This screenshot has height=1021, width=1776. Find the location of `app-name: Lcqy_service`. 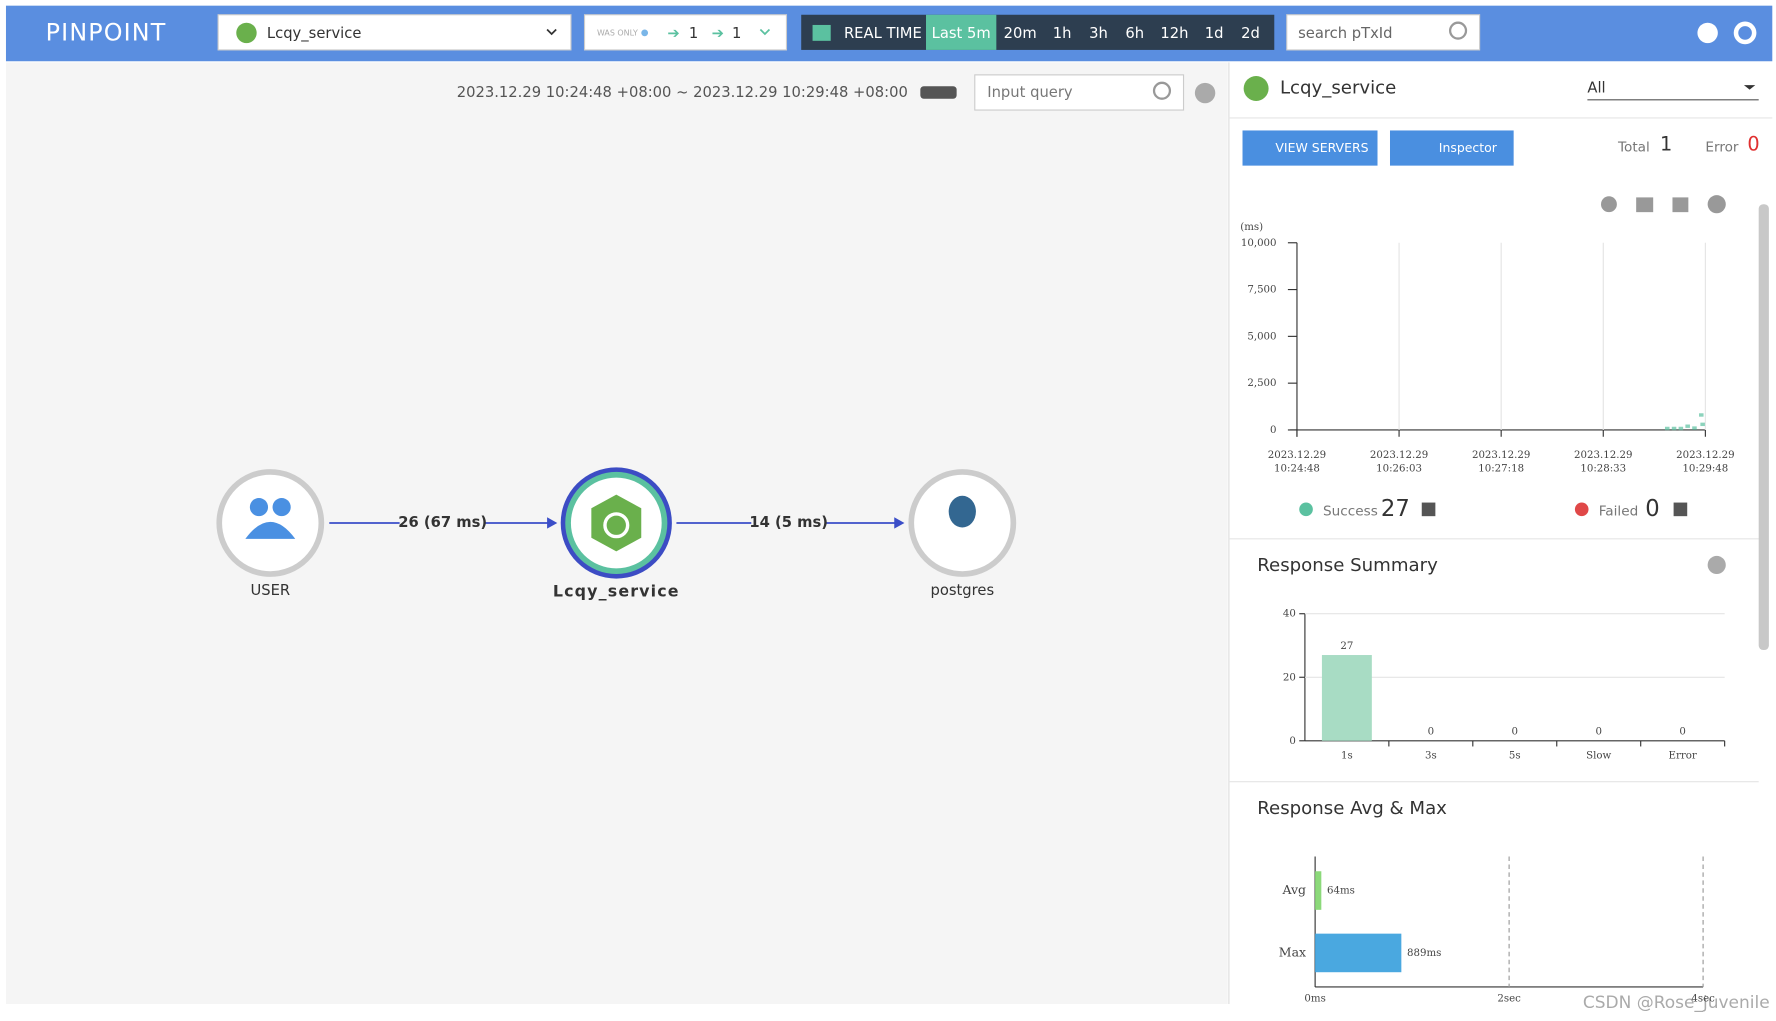

app-name: Lcqy_service is located at coordinates (314, 33).